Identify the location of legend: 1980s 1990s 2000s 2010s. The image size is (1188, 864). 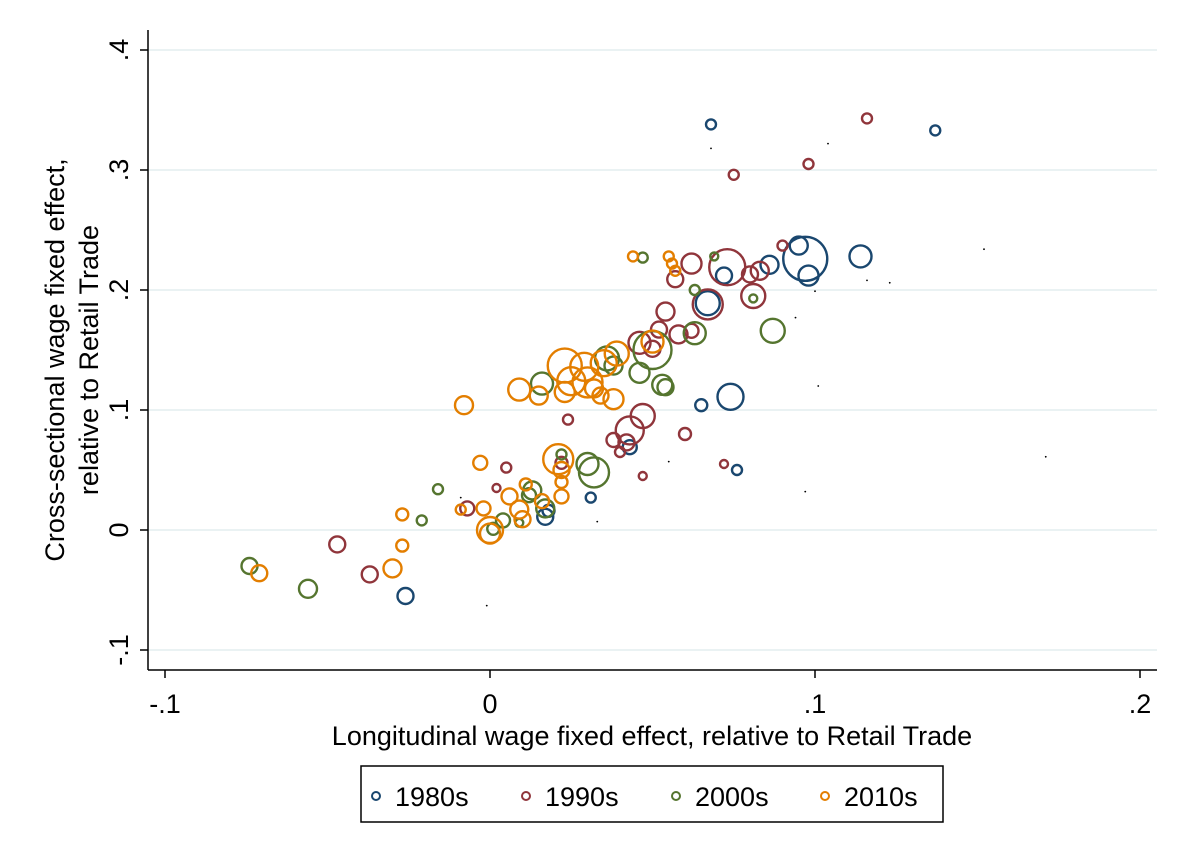
(652, 794).